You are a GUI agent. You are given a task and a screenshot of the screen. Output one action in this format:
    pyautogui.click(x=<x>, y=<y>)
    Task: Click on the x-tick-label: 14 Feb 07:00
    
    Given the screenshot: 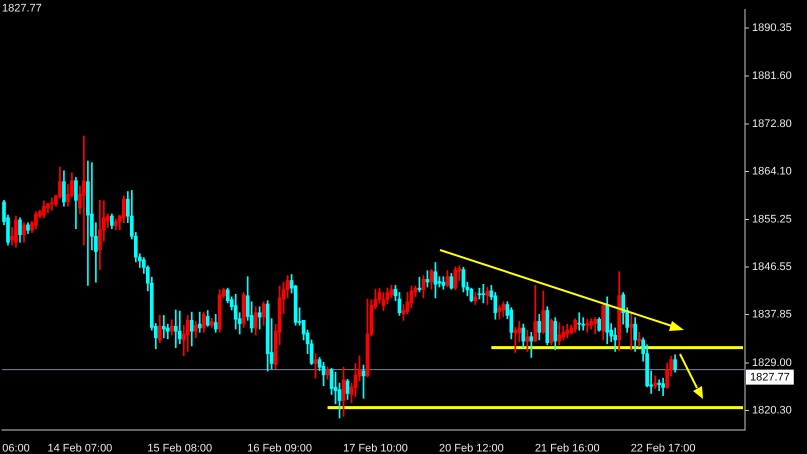 What is the action you would take?
    pyautogui.click(x=79, y=448)
    